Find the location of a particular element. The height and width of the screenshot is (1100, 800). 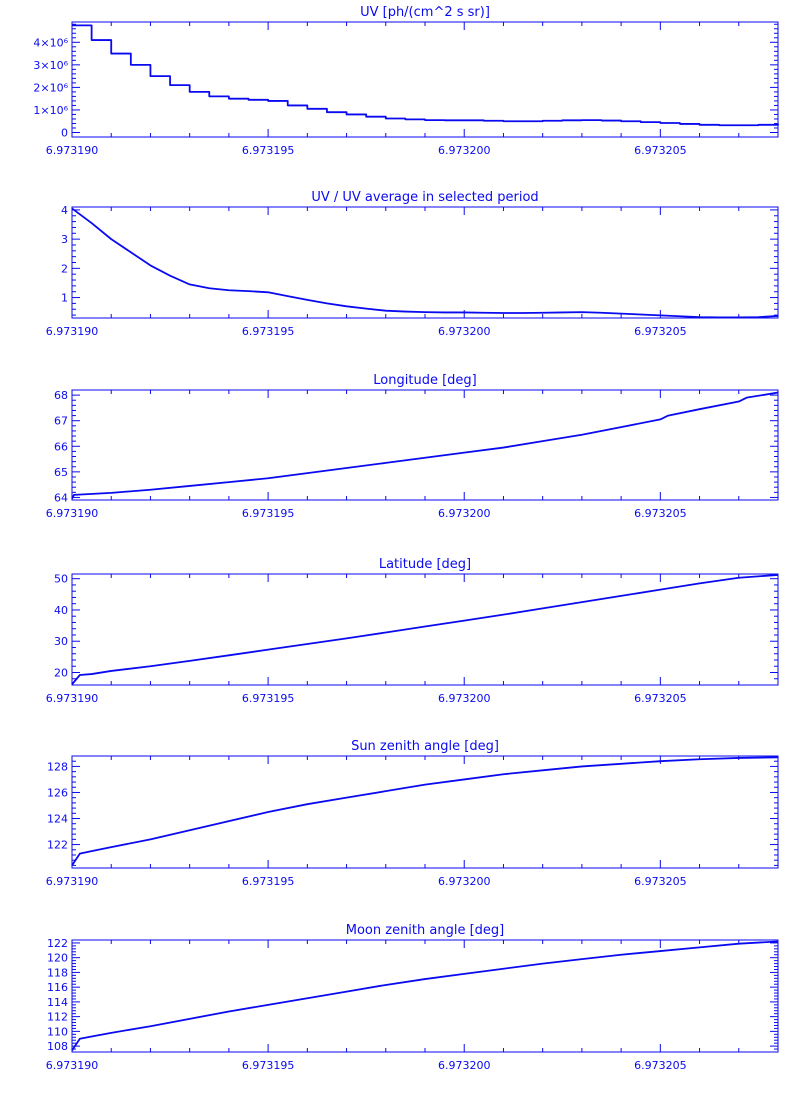

y-tick-label: 30 is located at coordinates (61, 641).